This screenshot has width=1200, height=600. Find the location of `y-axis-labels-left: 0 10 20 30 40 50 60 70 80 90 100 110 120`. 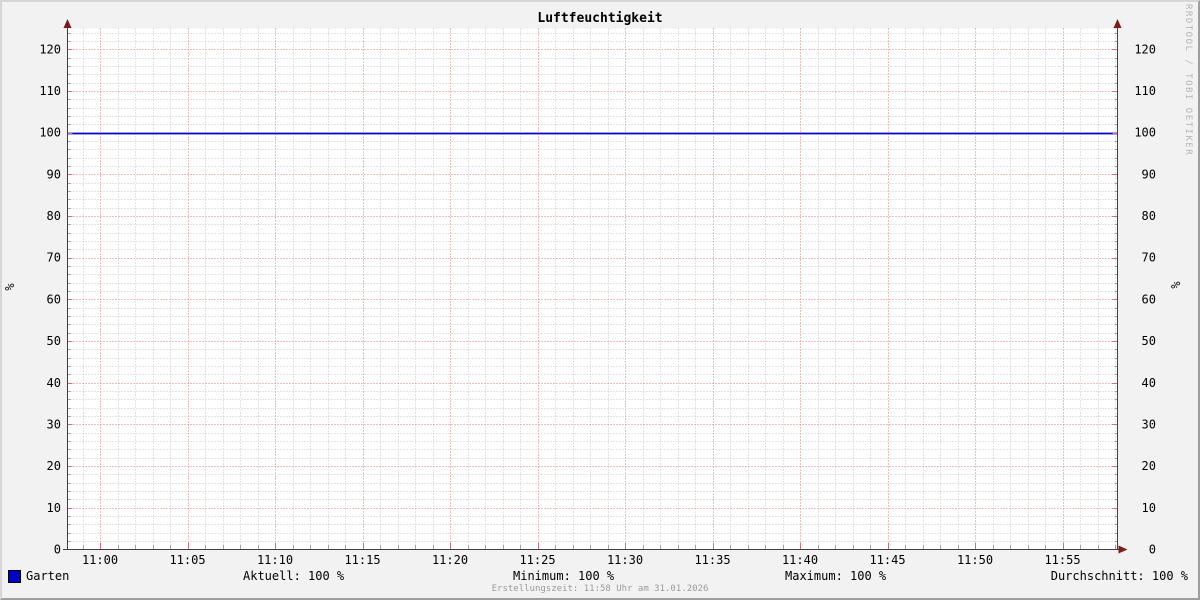

y-axis-labels-left: 0 10 20 30 40 50 60 70 80 90 100 110 120 is located at coordinates (50, 299).